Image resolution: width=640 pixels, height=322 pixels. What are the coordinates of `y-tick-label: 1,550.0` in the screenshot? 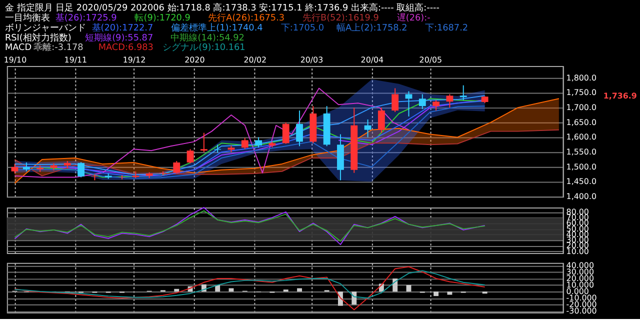 It's located at (581, 152).